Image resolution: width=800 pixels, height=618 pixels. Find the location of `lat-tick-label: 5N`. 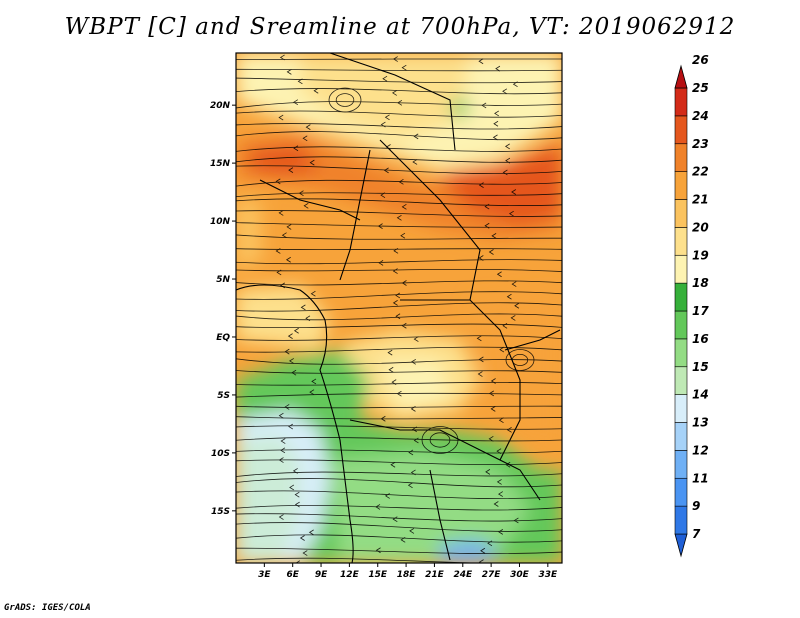

lat-tick-label: 5N is located at coordinates (223, 280).